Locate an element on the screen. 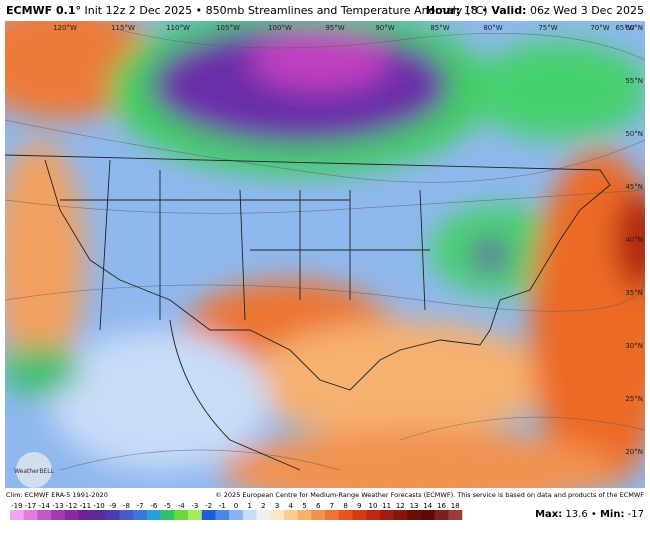  lat-label: 40°N is located at coordinates (634, 240).